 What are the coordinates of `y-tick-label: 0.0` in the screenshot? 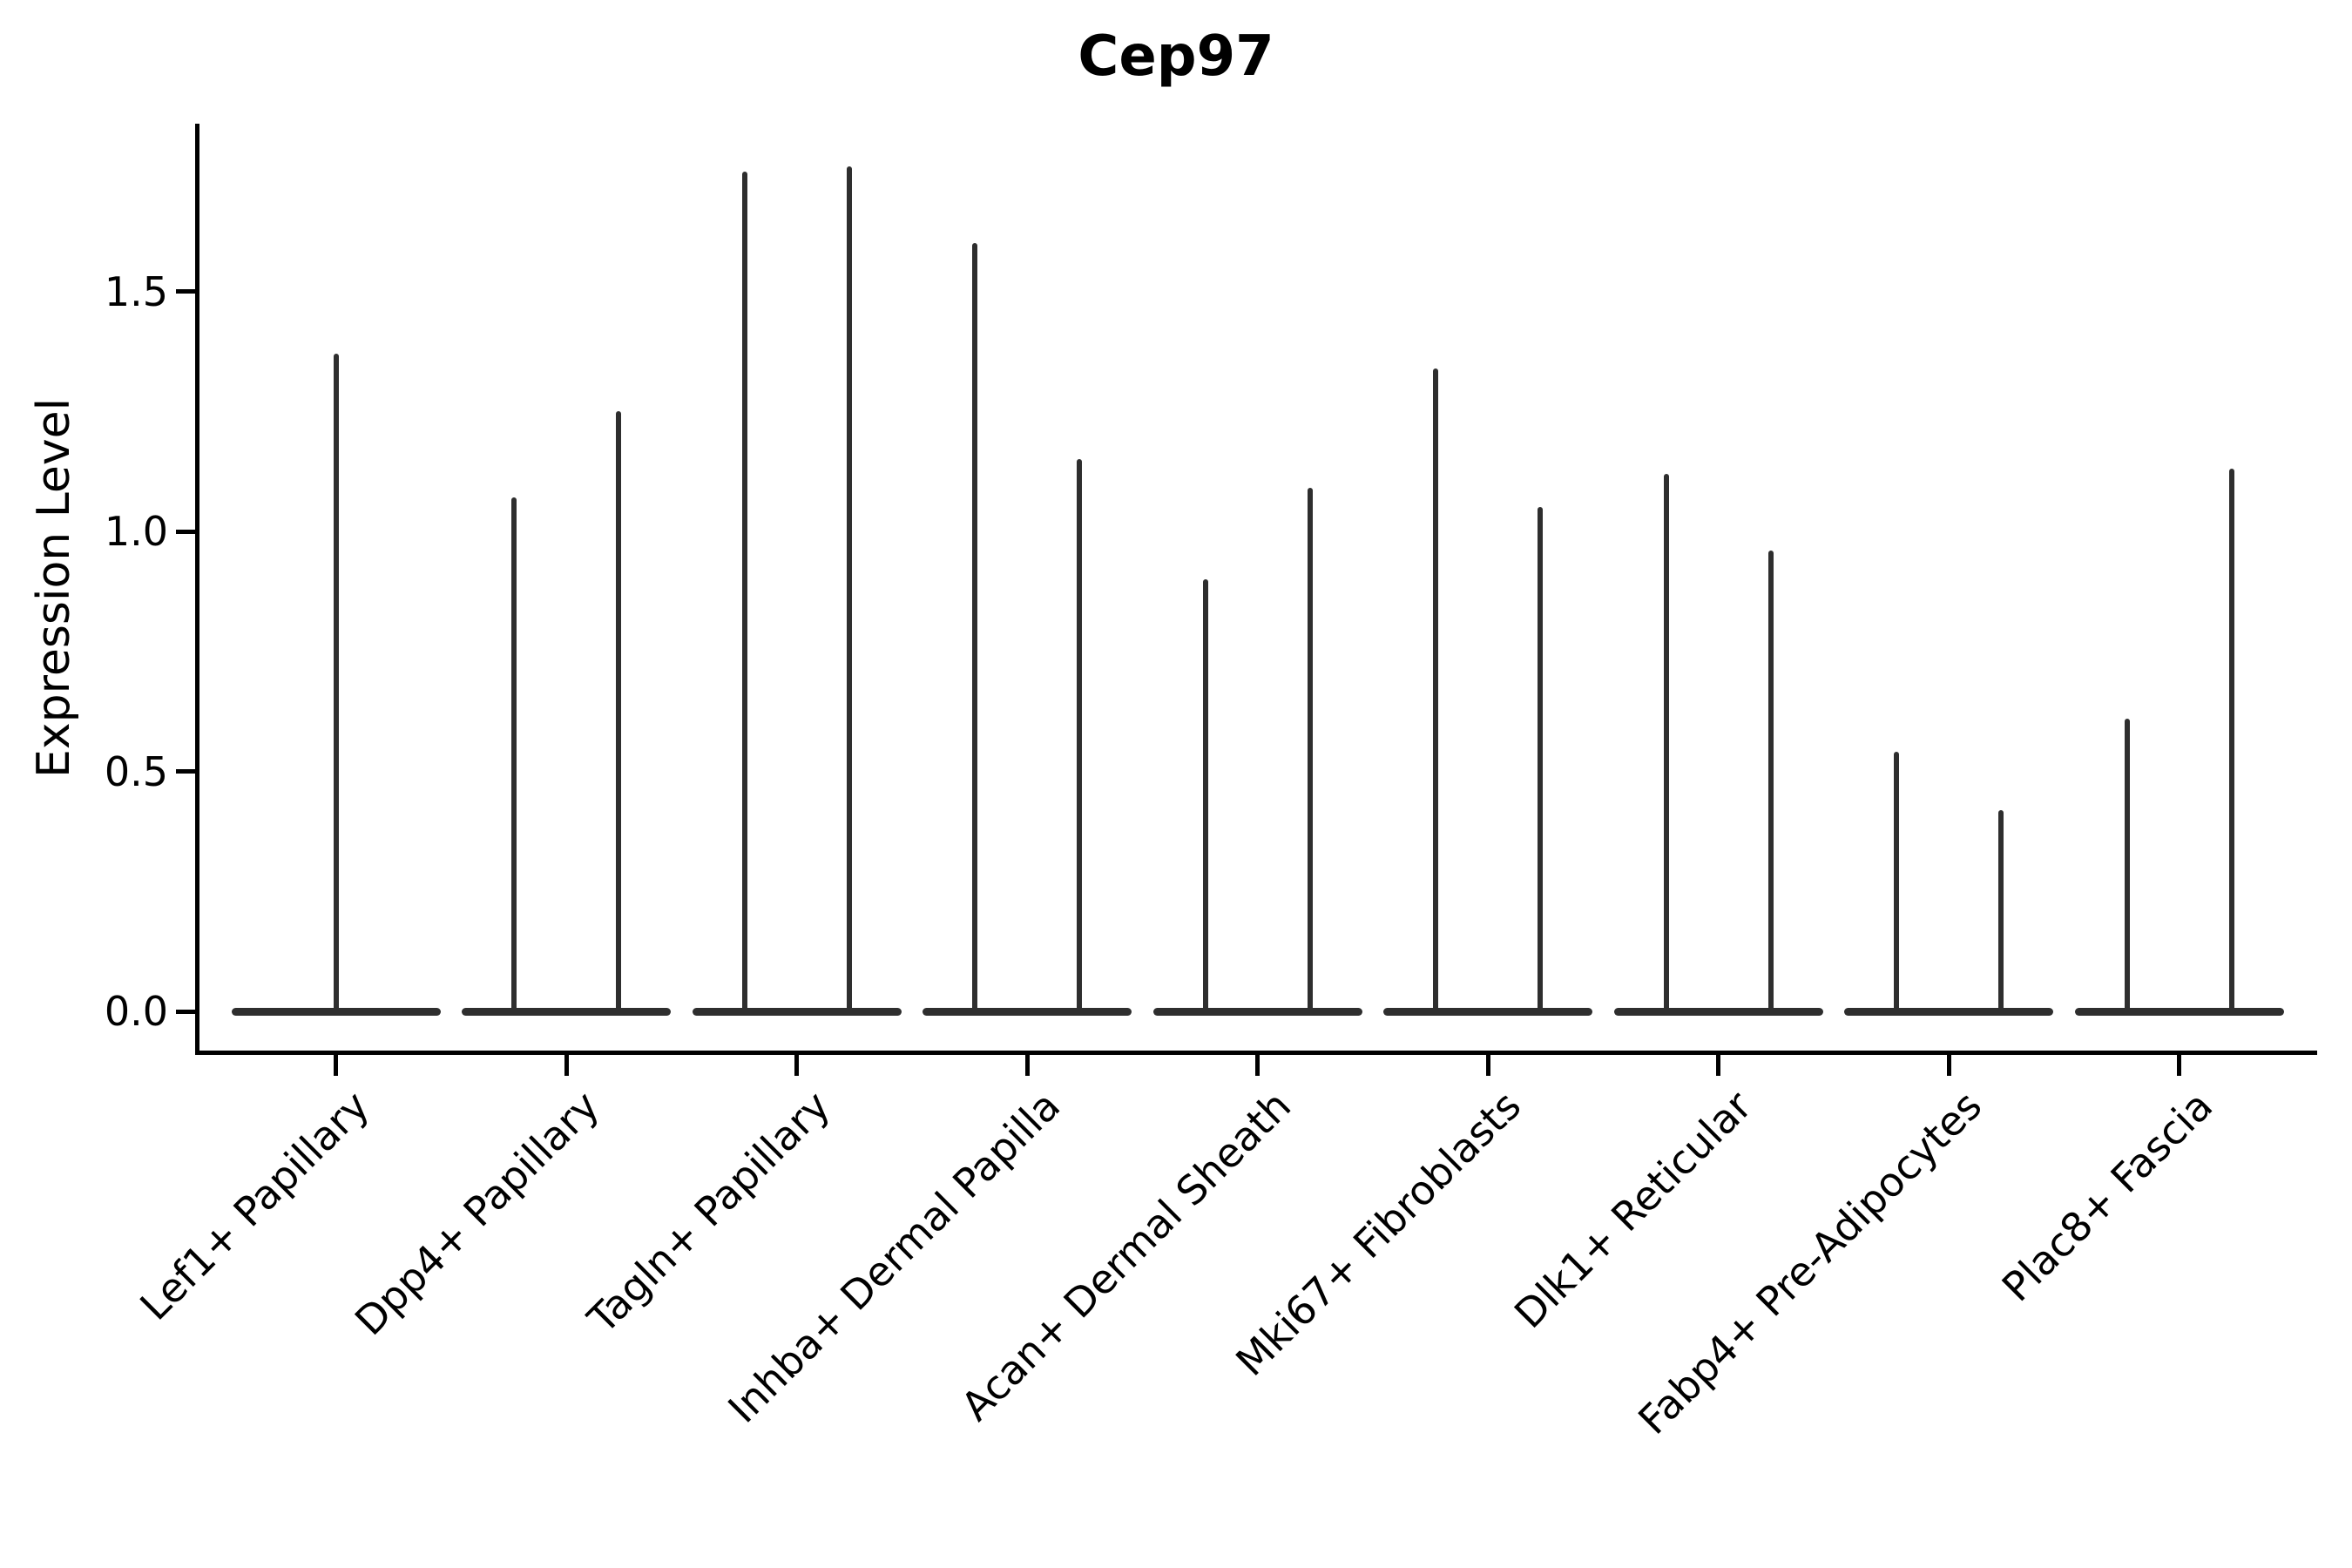 It's located at (136, 1012).